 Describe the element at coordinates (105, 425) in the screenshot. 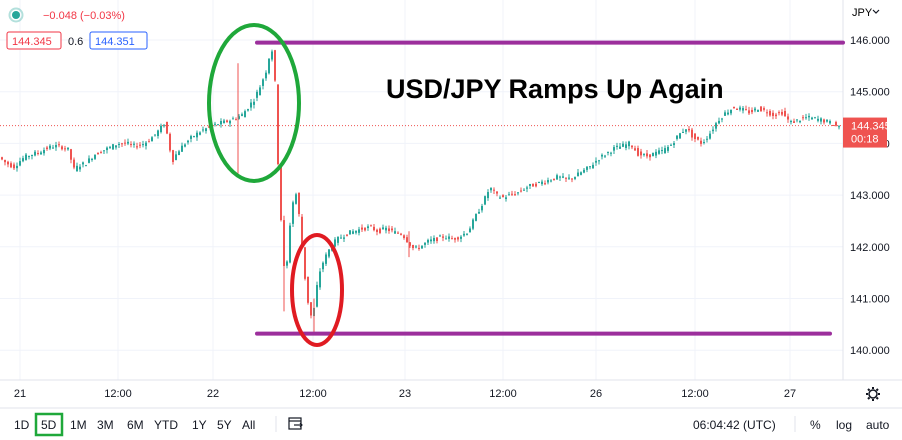

I see `range-button-3m: 3M` at that location.